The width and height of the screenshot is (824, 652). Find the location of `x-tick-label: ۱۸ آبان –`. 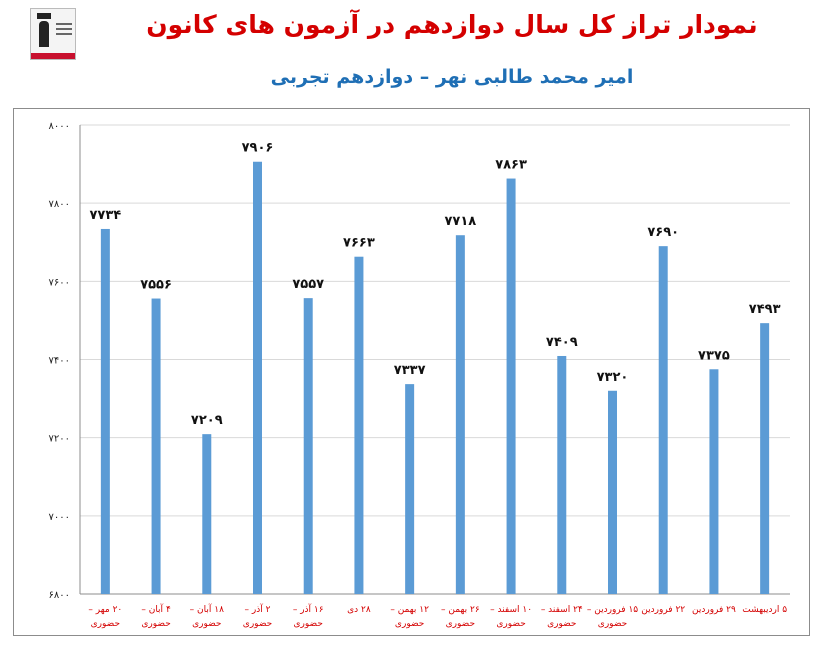

x-tick-label: ۱۸ آبان – is located at coordinates (207, 609).